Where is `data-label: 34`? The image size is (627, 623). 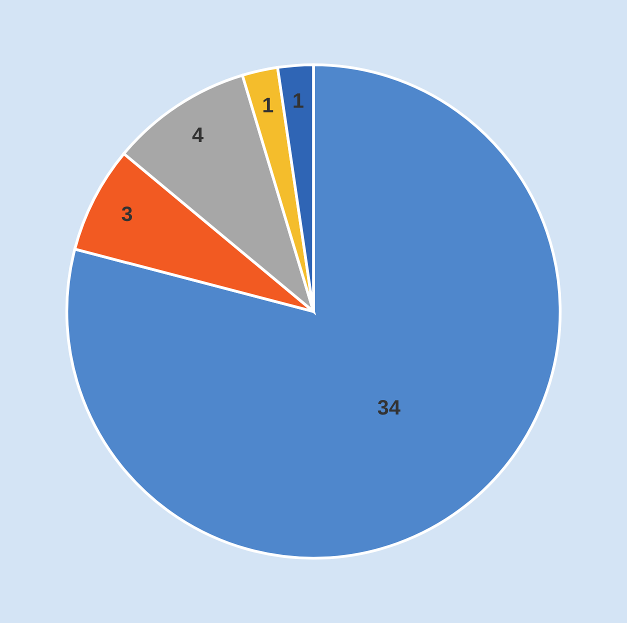 data-label: 34 is located at coordinates (389, 407).